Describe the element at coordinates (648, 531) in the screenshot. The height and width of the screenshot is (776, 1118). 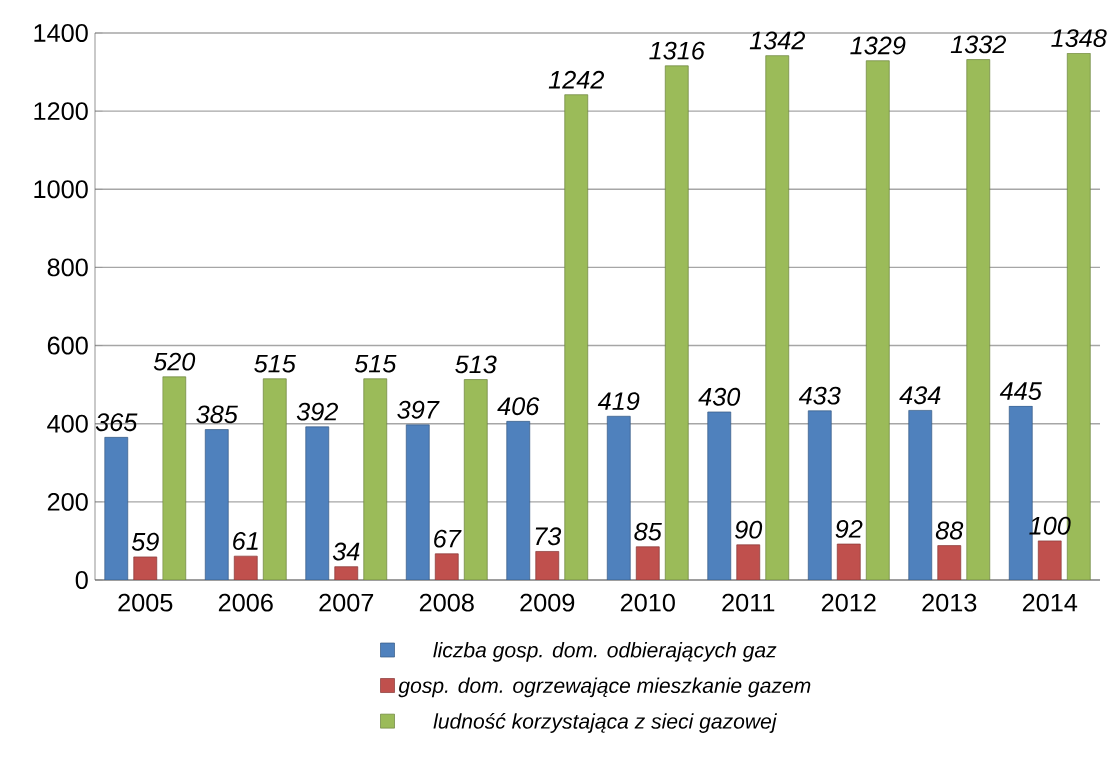
I see `data-label: 85` at that location.